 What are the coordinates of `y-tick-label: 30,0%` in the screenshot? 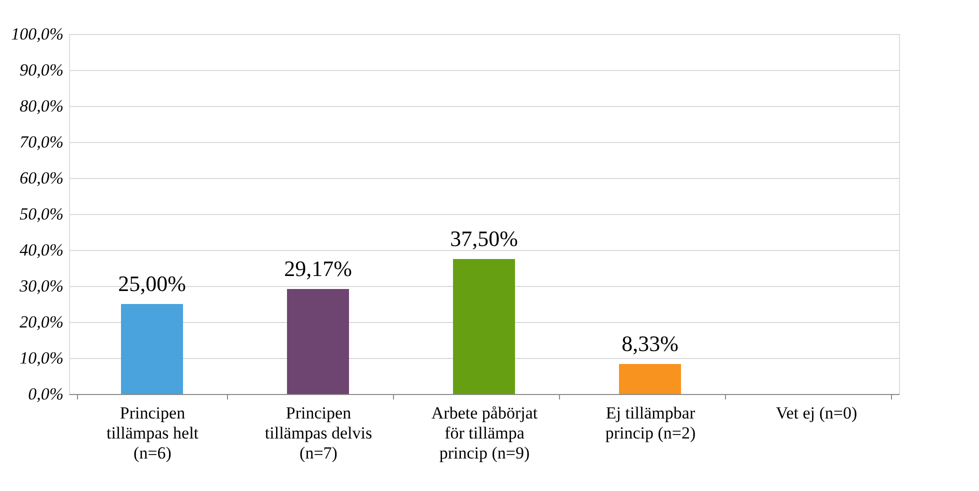 It's located at (41, 286).